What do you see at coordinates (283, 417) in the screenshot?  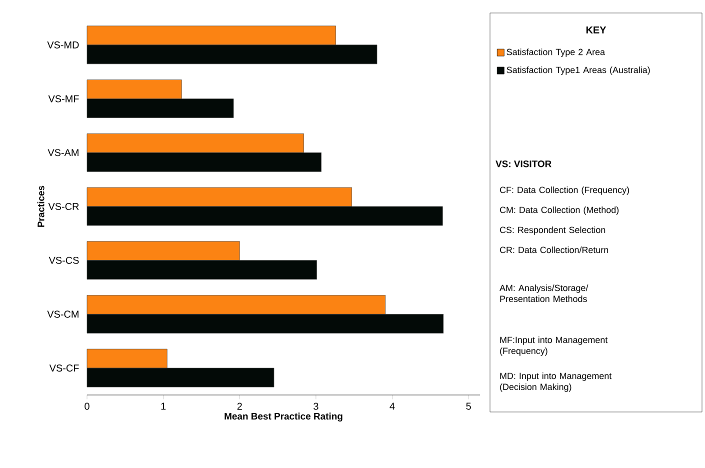 I see `x-axis-title: Mean Best Practice Rating` at bounding box center [283, 417].